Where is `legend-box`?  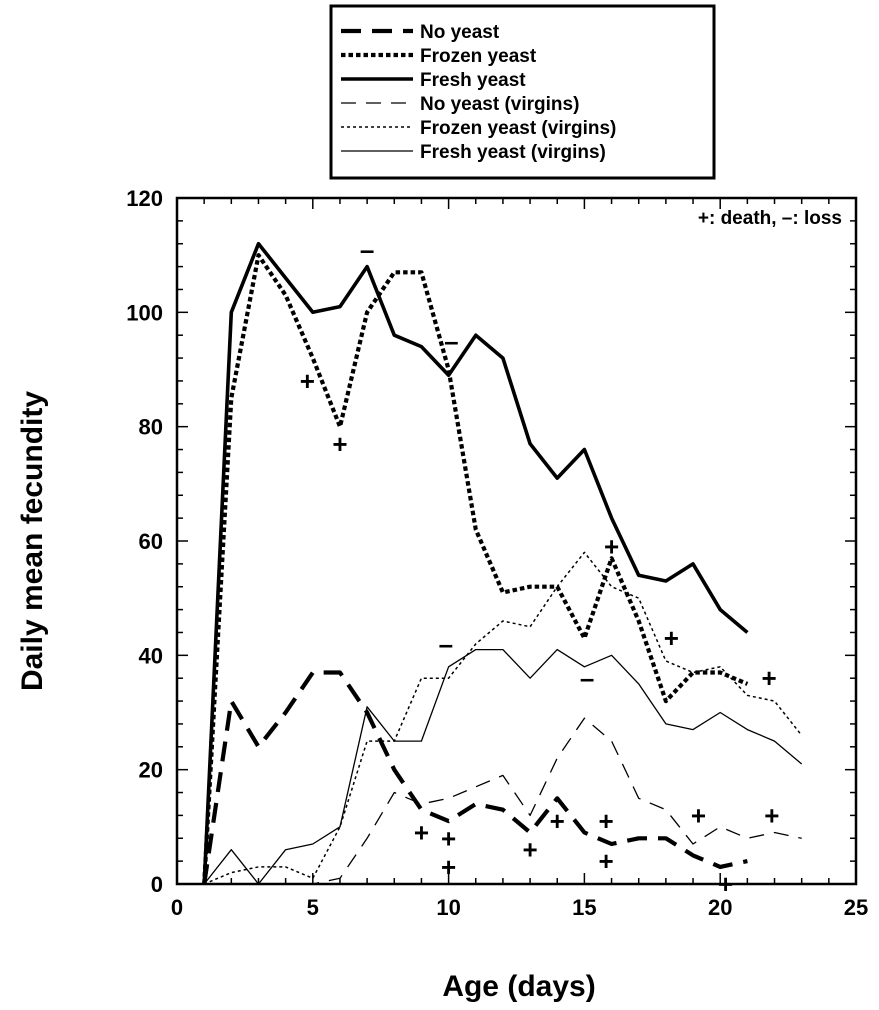
legend-box is located at coordinates (522, 92).